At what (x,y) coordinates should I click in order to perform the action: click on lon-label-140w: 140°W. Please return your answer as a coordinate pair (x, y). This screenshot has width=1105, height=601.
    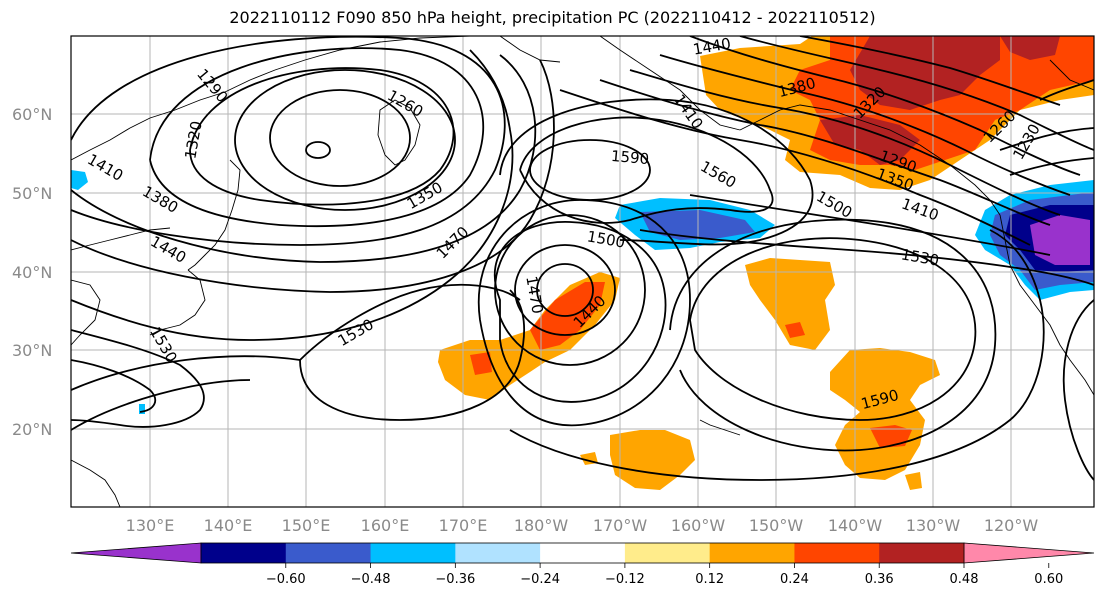
    Looking at the image, I should click on (855, 525).